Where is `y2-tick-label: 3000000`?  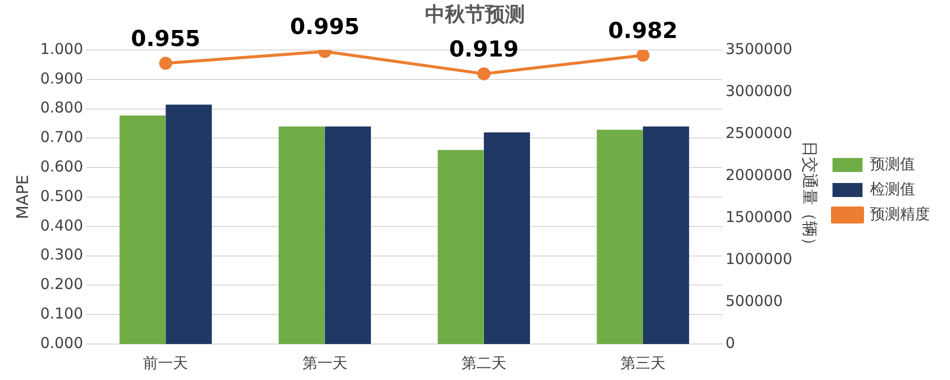
y2-tick-label: 3000000 is located at coordinates (758, 91).